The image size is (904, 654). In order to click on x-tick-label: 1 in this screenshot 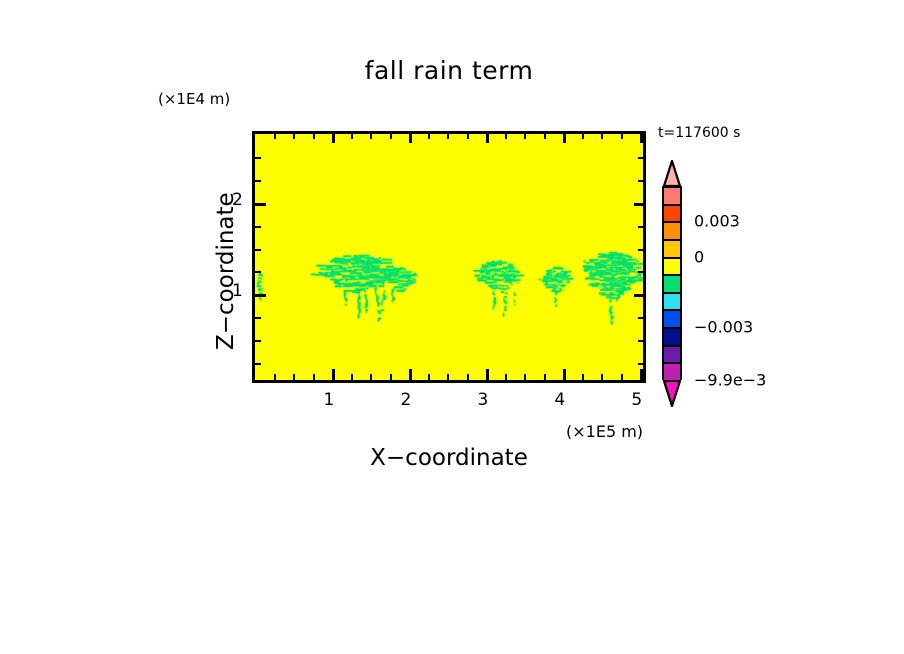, I will do `click(329, 400)`.